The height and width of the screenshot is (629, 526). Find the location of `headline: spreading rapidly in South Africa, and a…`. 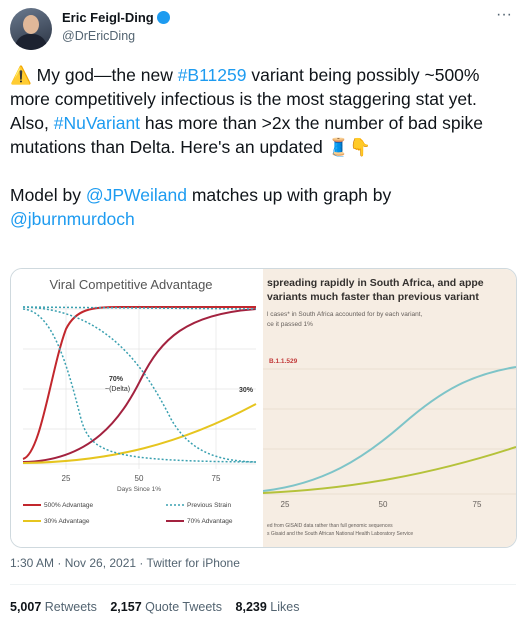

headline: spreading rapidly in South Africa, and a… is located at coordinates (375, 283).